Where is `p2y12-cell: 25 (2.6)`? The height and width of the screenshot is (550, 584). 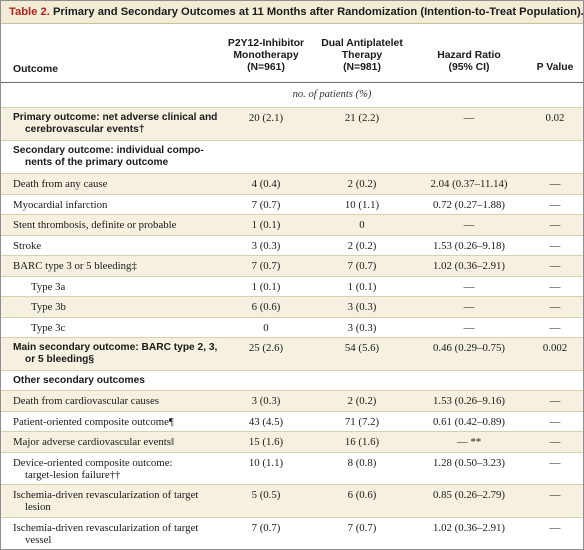
p2y12-cell: 25 (2.6) is located at coordinates (266, 348).